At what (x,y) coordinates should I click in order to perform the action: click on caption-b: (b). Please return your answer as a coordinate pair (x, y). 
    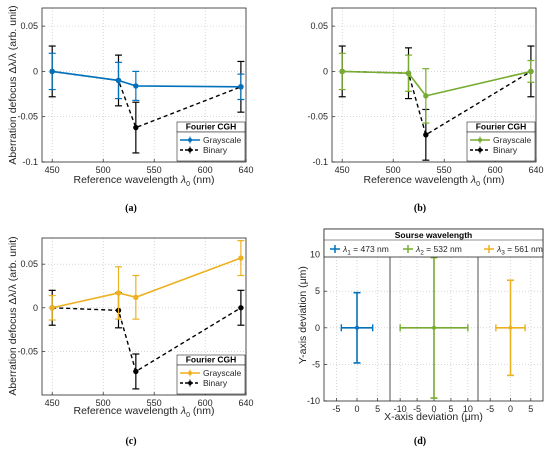
    Looking at the image, I should click on (420, 208).